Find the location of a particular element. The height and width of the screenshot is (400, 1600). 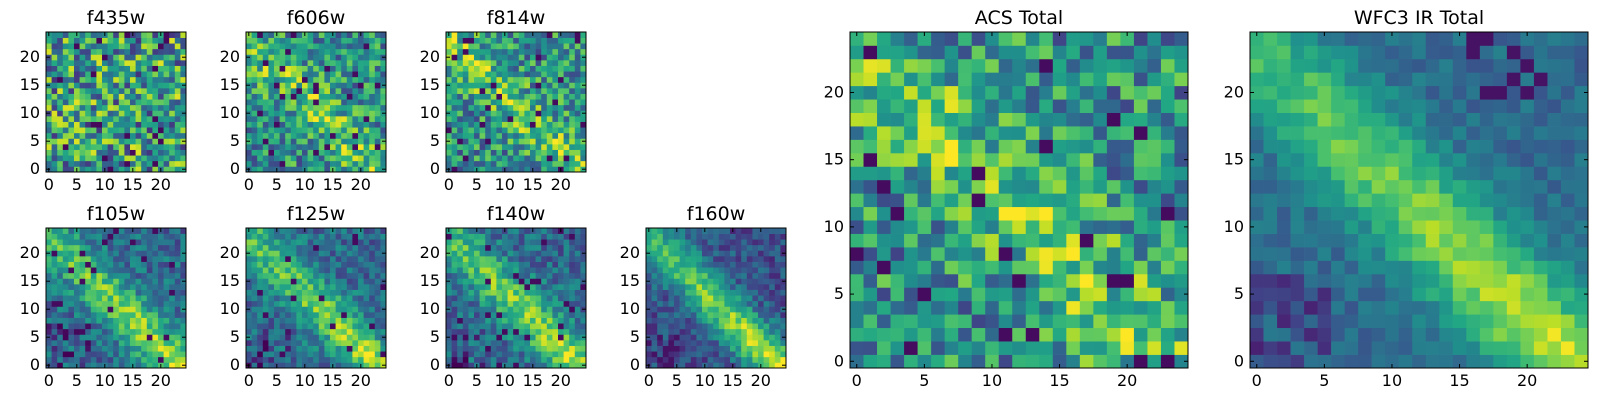

y-tick-label: 20 is located at coordinates (30, 252).